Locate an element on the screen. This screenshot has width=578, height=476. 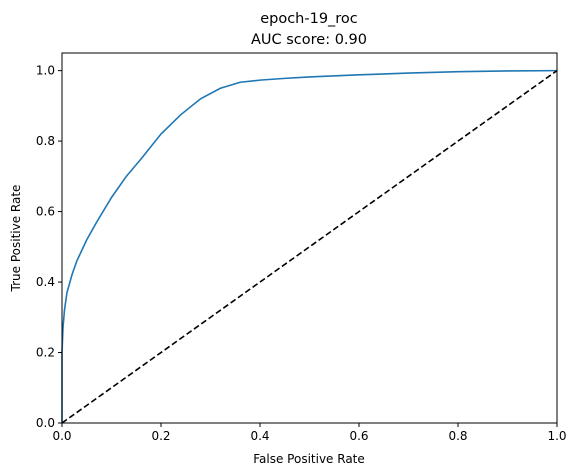
x-axis-label: False Positive Rate is located at coordinates (309, 459).